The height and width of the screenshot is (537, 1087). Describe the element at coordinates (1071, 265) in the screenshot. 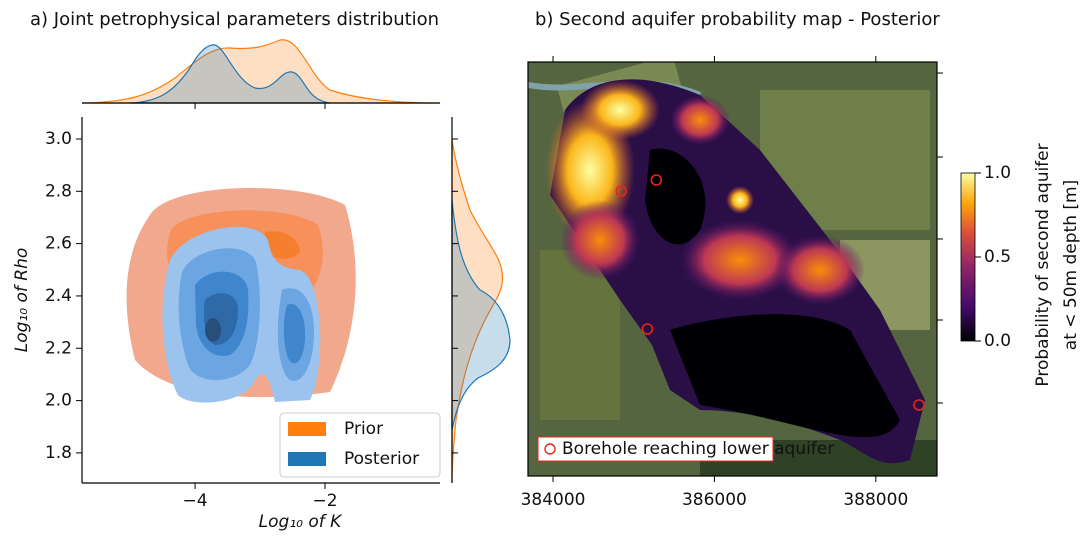

I see `colorbar-label: at < 50m depth [m]` at that location.